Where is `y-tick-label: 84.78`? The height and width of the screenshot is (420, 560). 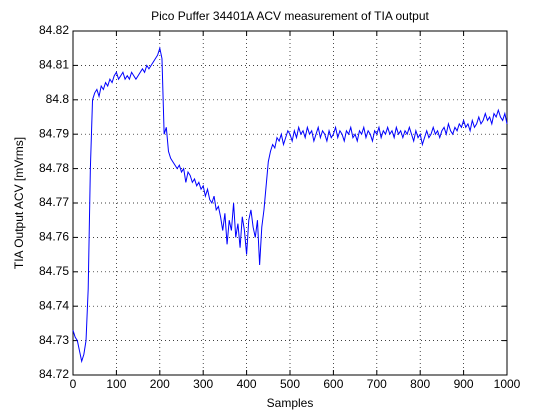
y-tick-label: 84.78 is located at coordinates (54, 168).